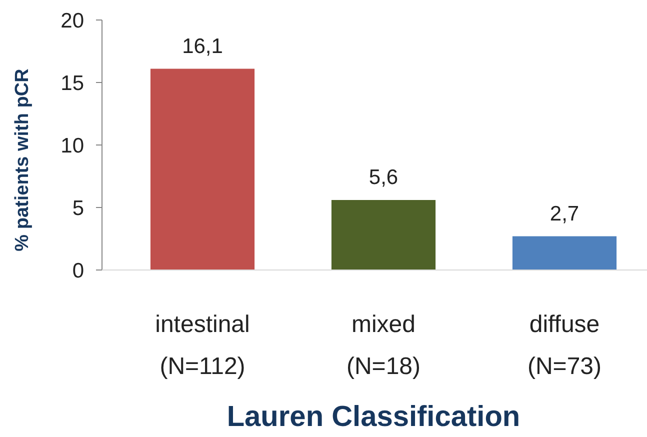 This screenshot has height=437, width=647. I want to click on y-axis-title: % patients with pCR, so click(22, 160).